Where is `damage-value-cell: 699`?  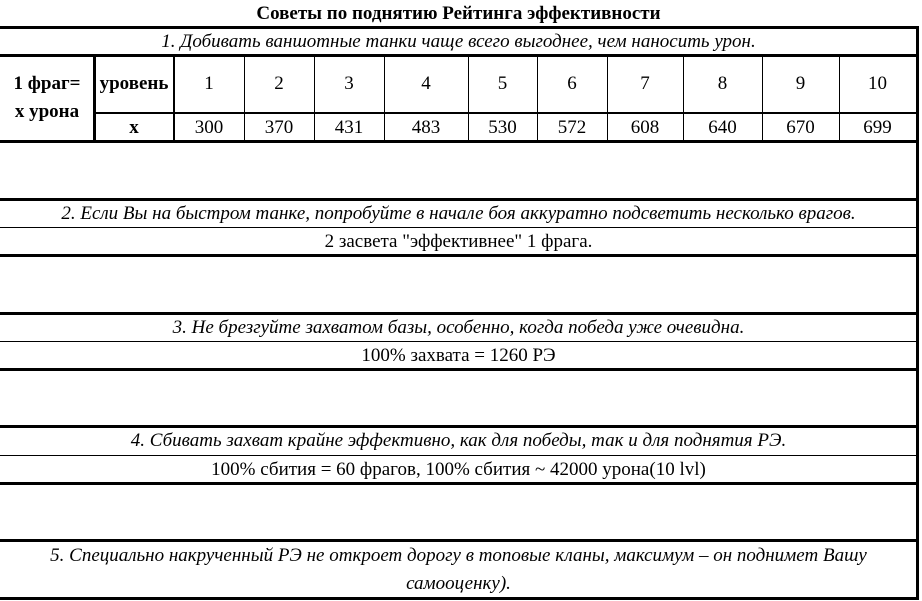 damage-value-cell: 699 is located at coordinates (877, 127).